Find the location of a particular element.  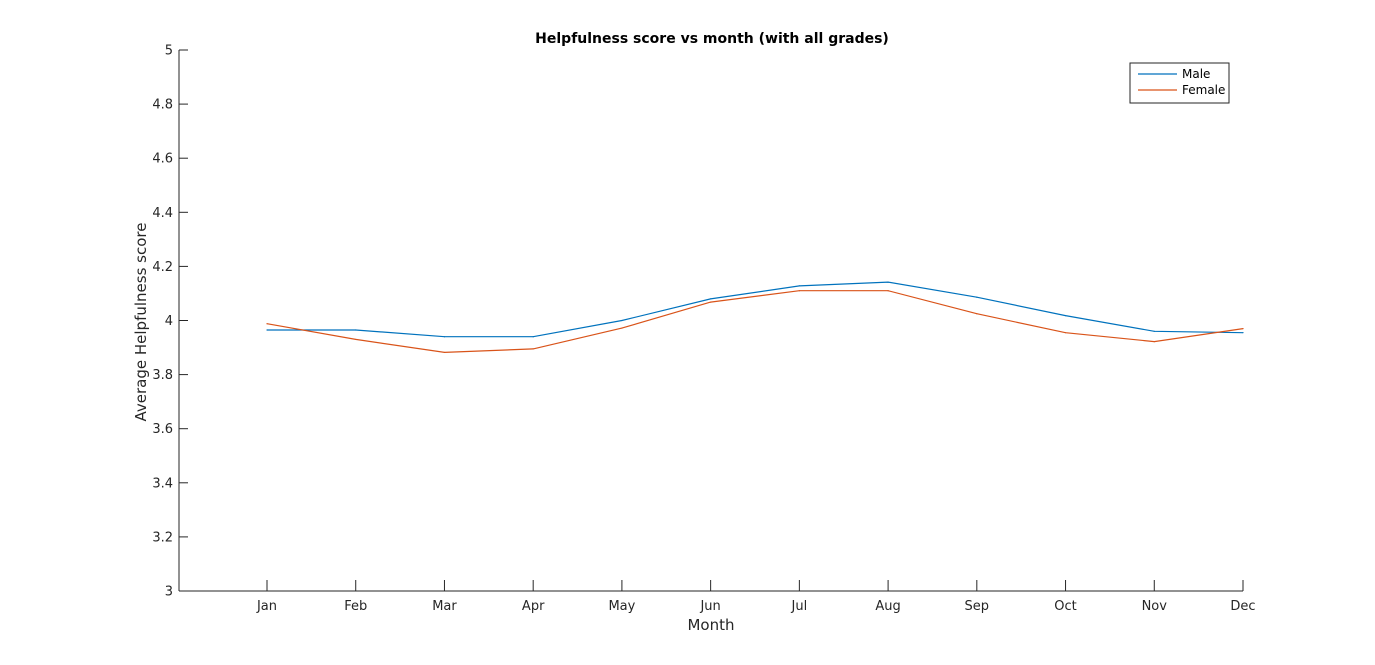

y-tick-label: 4.6 is located at coordinates (162, 159).